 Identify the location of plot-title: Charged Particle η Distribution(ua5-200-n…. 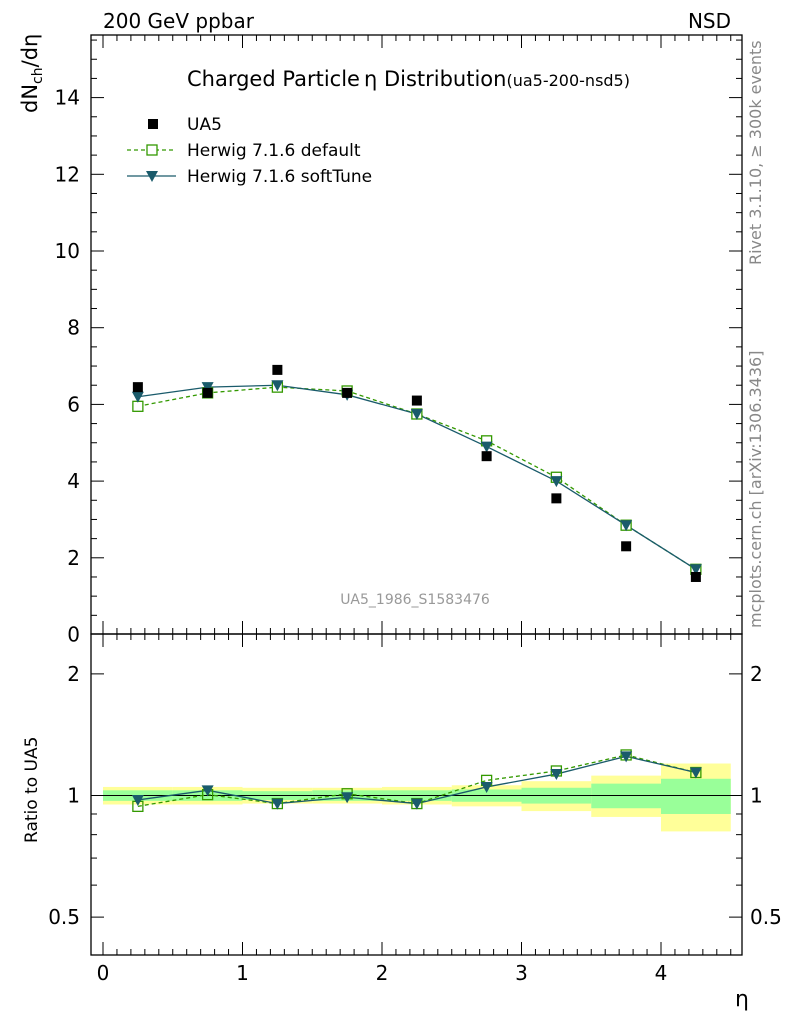
(408, 79).